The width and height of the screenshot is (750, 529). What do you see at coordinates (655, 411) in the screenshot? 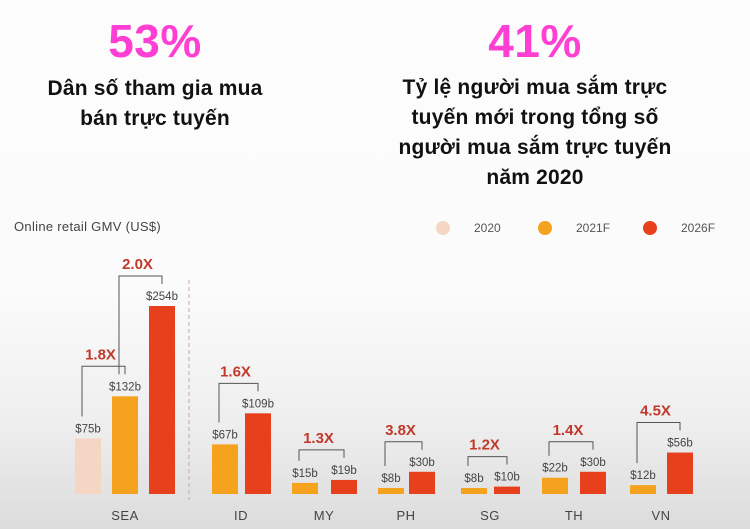
I see `multiplier-label: 4.5X` at bounding box center [655, 411].